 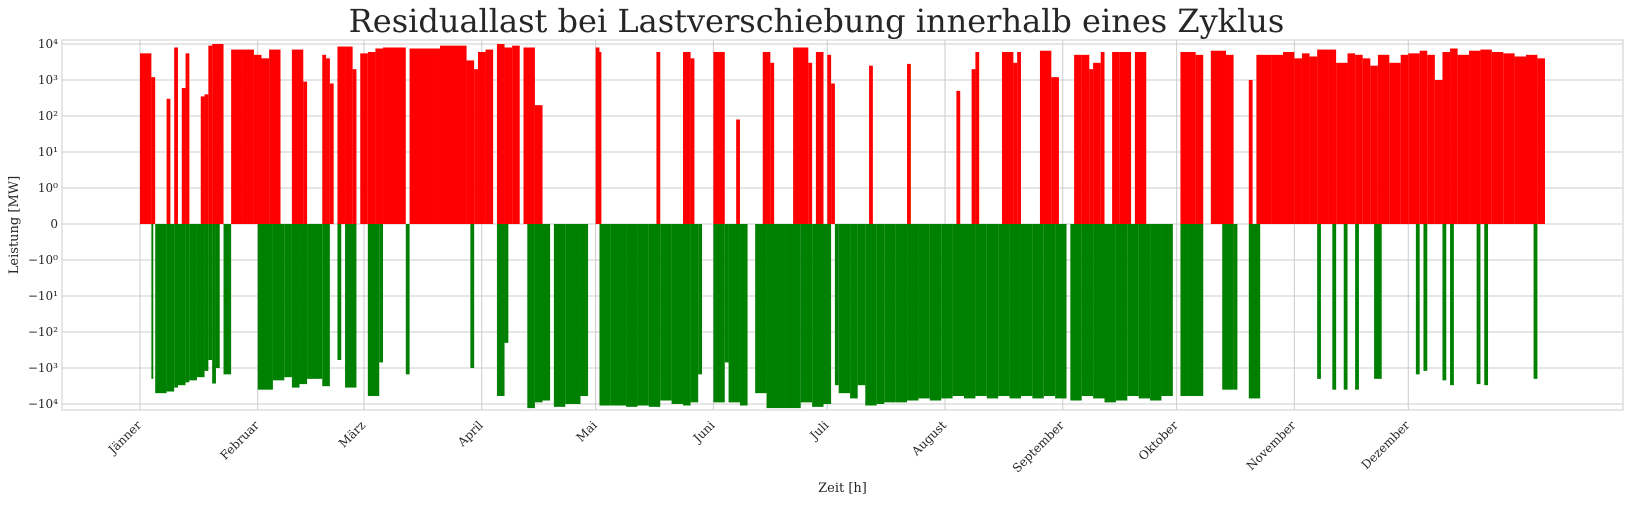 What do you see at coordinates (1038, 446) in the screenshot?
I see `x-tick-label: September` at bounding box center [1038, 446].